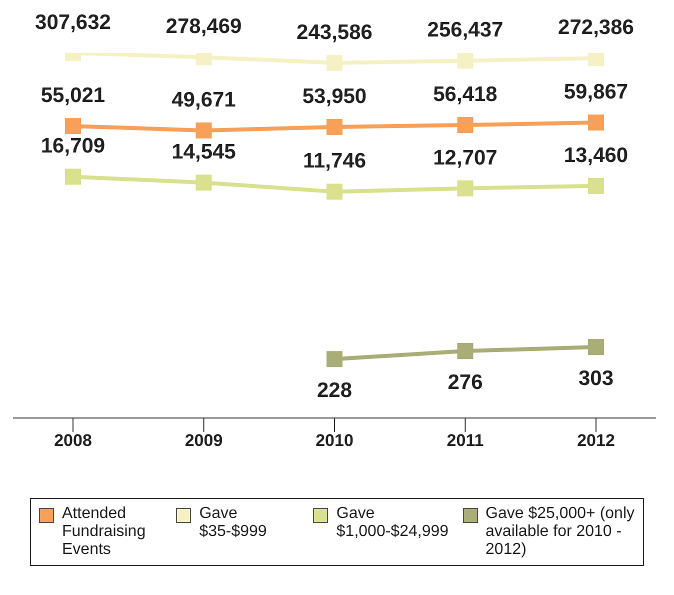 The image size is (674, 595). Describe the element at coordinates (465, 382) in the screenshot. I see `data-label: 276` at that location.